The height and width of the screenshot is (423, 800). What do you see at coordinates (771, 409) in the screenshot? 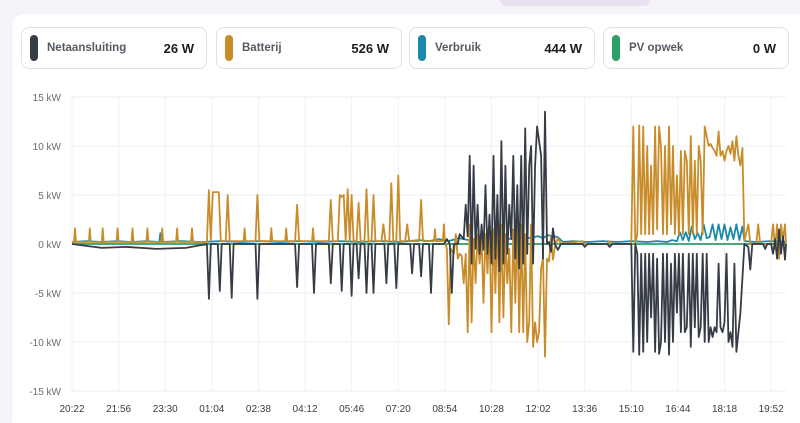
I see `x-tick-label: 19:52` at bounding box center [771, 409].